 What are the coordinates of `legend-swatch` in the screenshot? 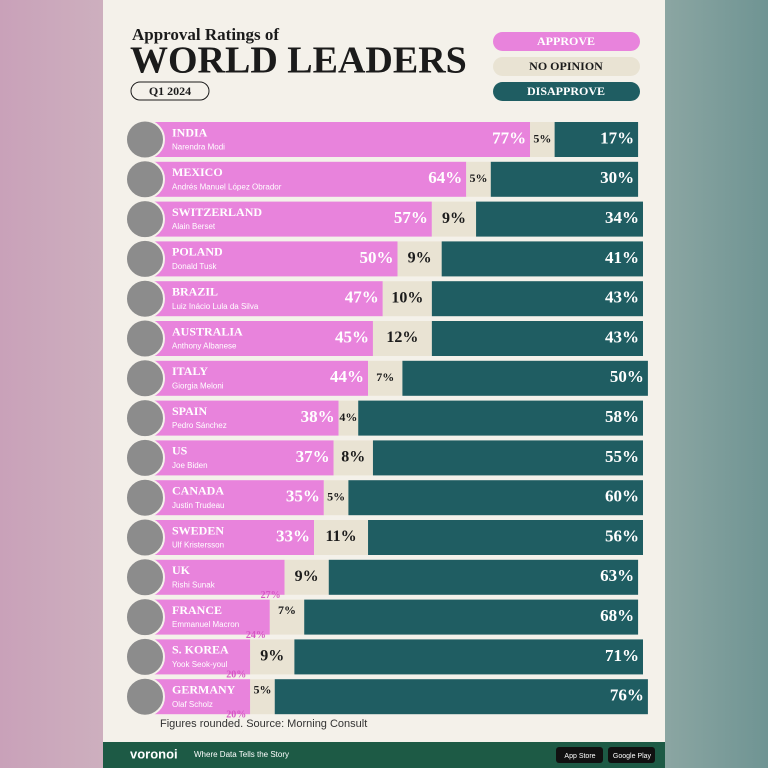 It's located at (566, 91).